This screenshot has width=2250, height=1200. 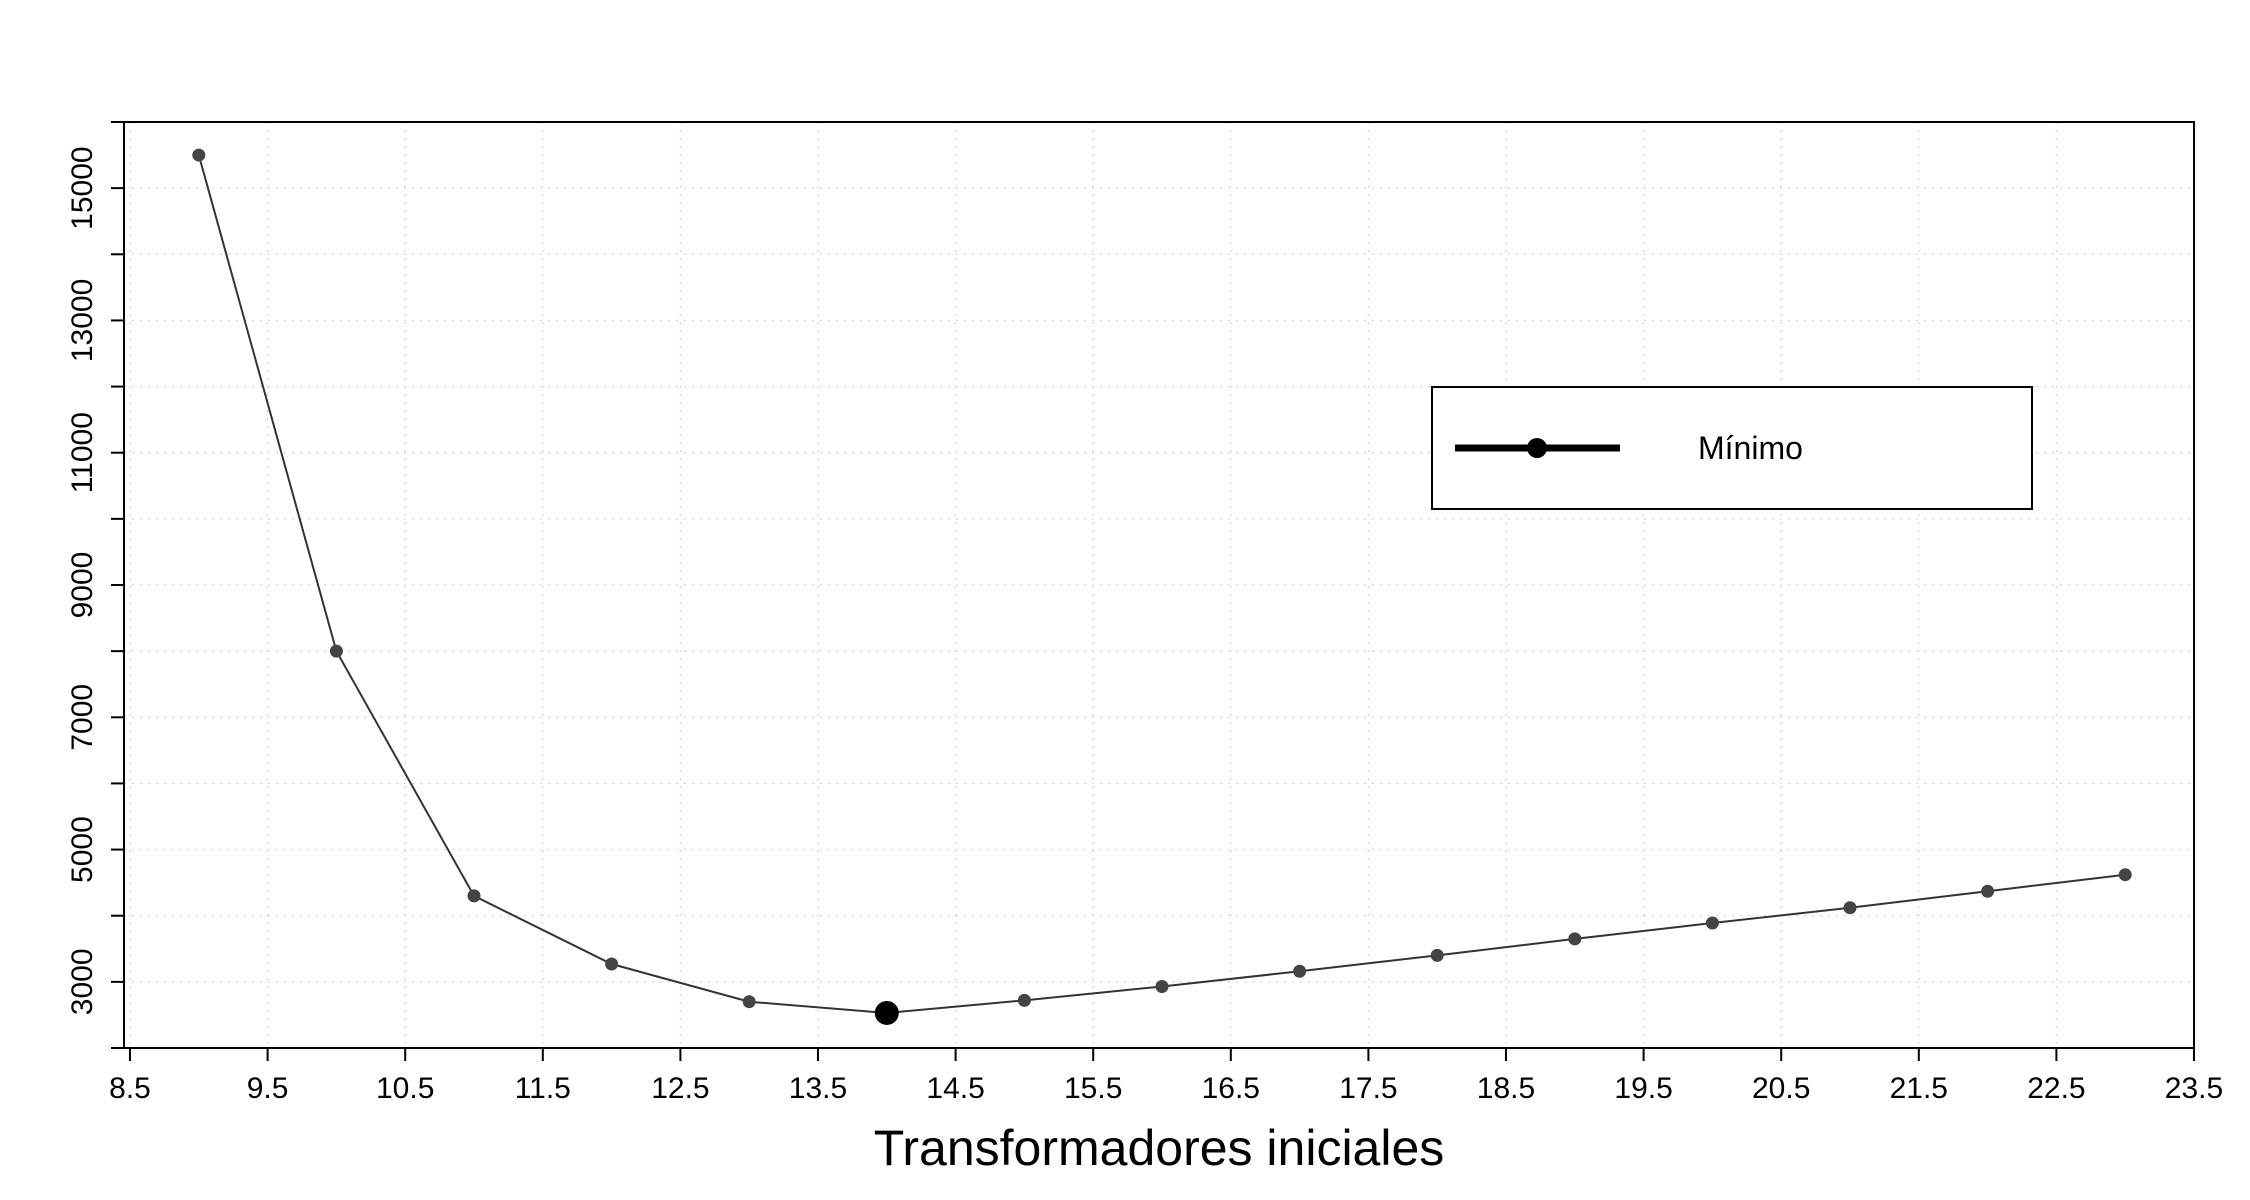 I want to click on legend-label: Mínimo, so click(x=1750, y=448).